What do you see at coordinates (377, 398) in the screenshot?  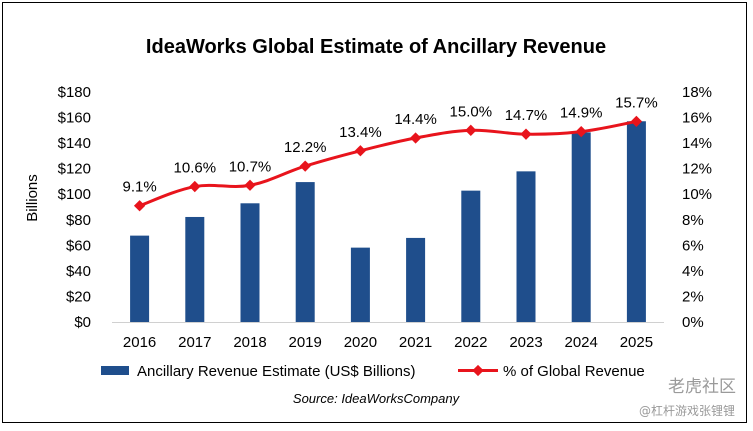 I see `source-note: Source: IdeaWorksCompany` at bounding box center [377, 398].